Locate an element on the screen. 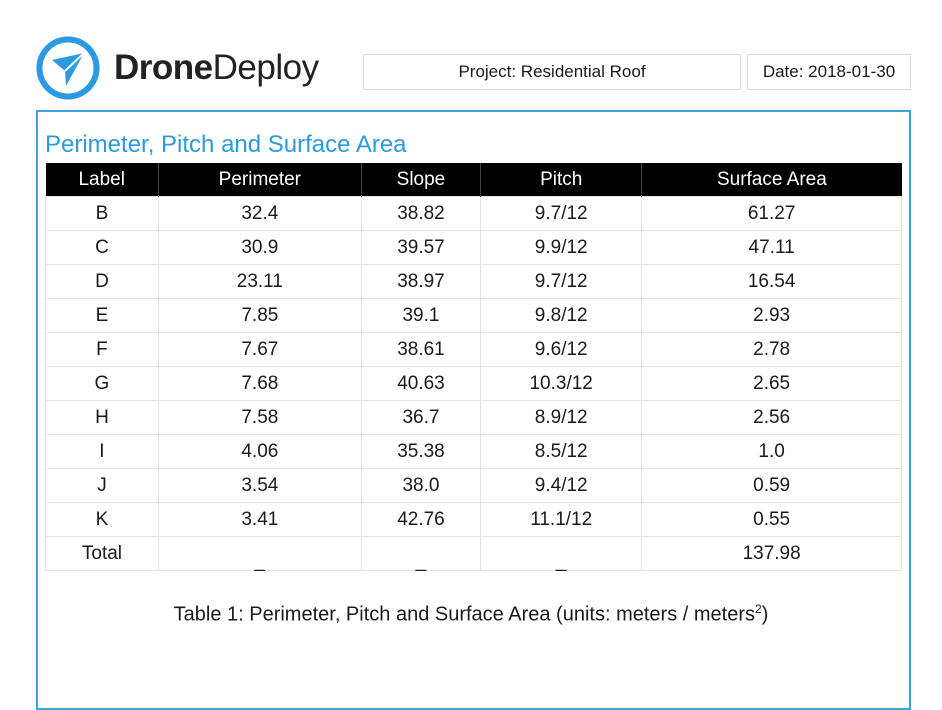 The image size is (942, 710). cell-perimeter: 7.85 is located at coordinates (259, 315).